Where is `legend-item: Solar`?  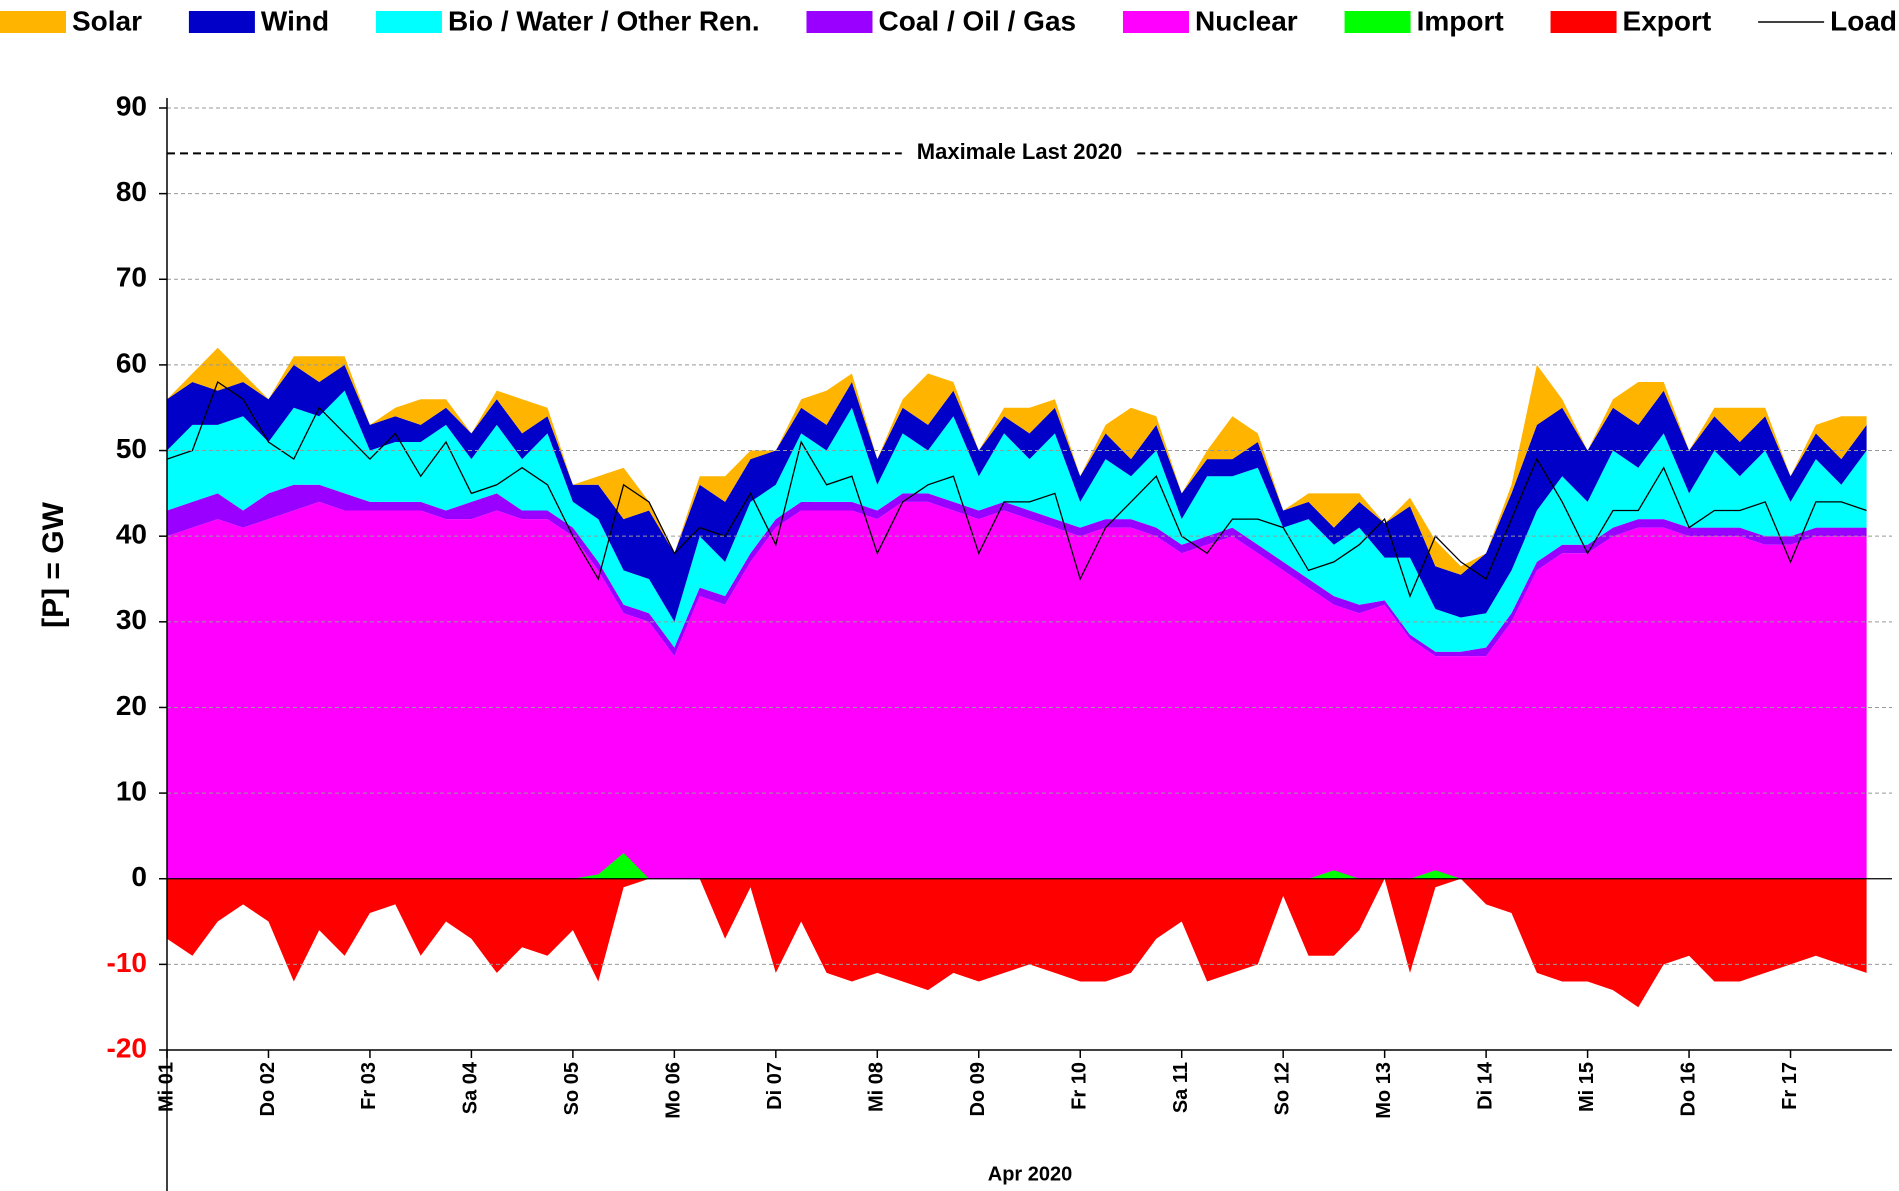 legend-item: Solar is located at coordinates (71, 20).